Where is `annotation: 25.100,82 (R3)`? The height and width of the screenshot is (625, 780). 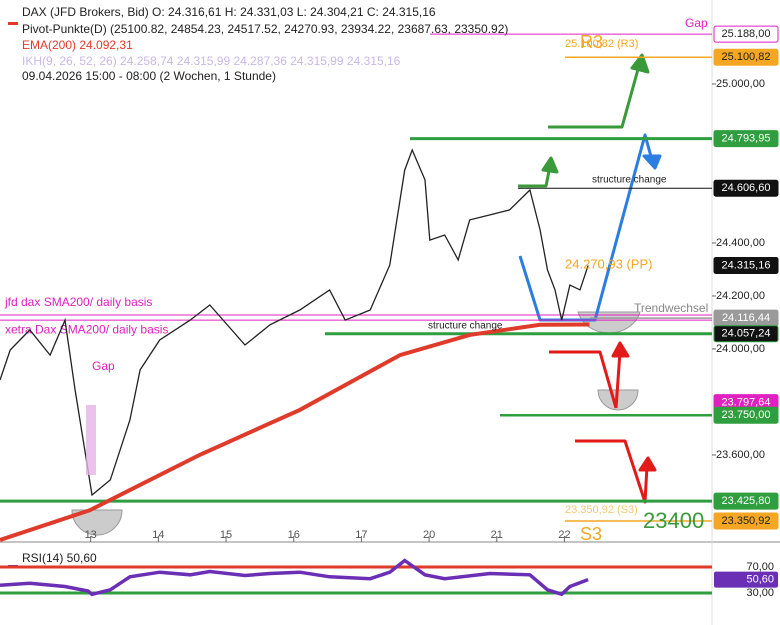
annotation: 25.100,82 (R3) is located at coordinates (601, 44).